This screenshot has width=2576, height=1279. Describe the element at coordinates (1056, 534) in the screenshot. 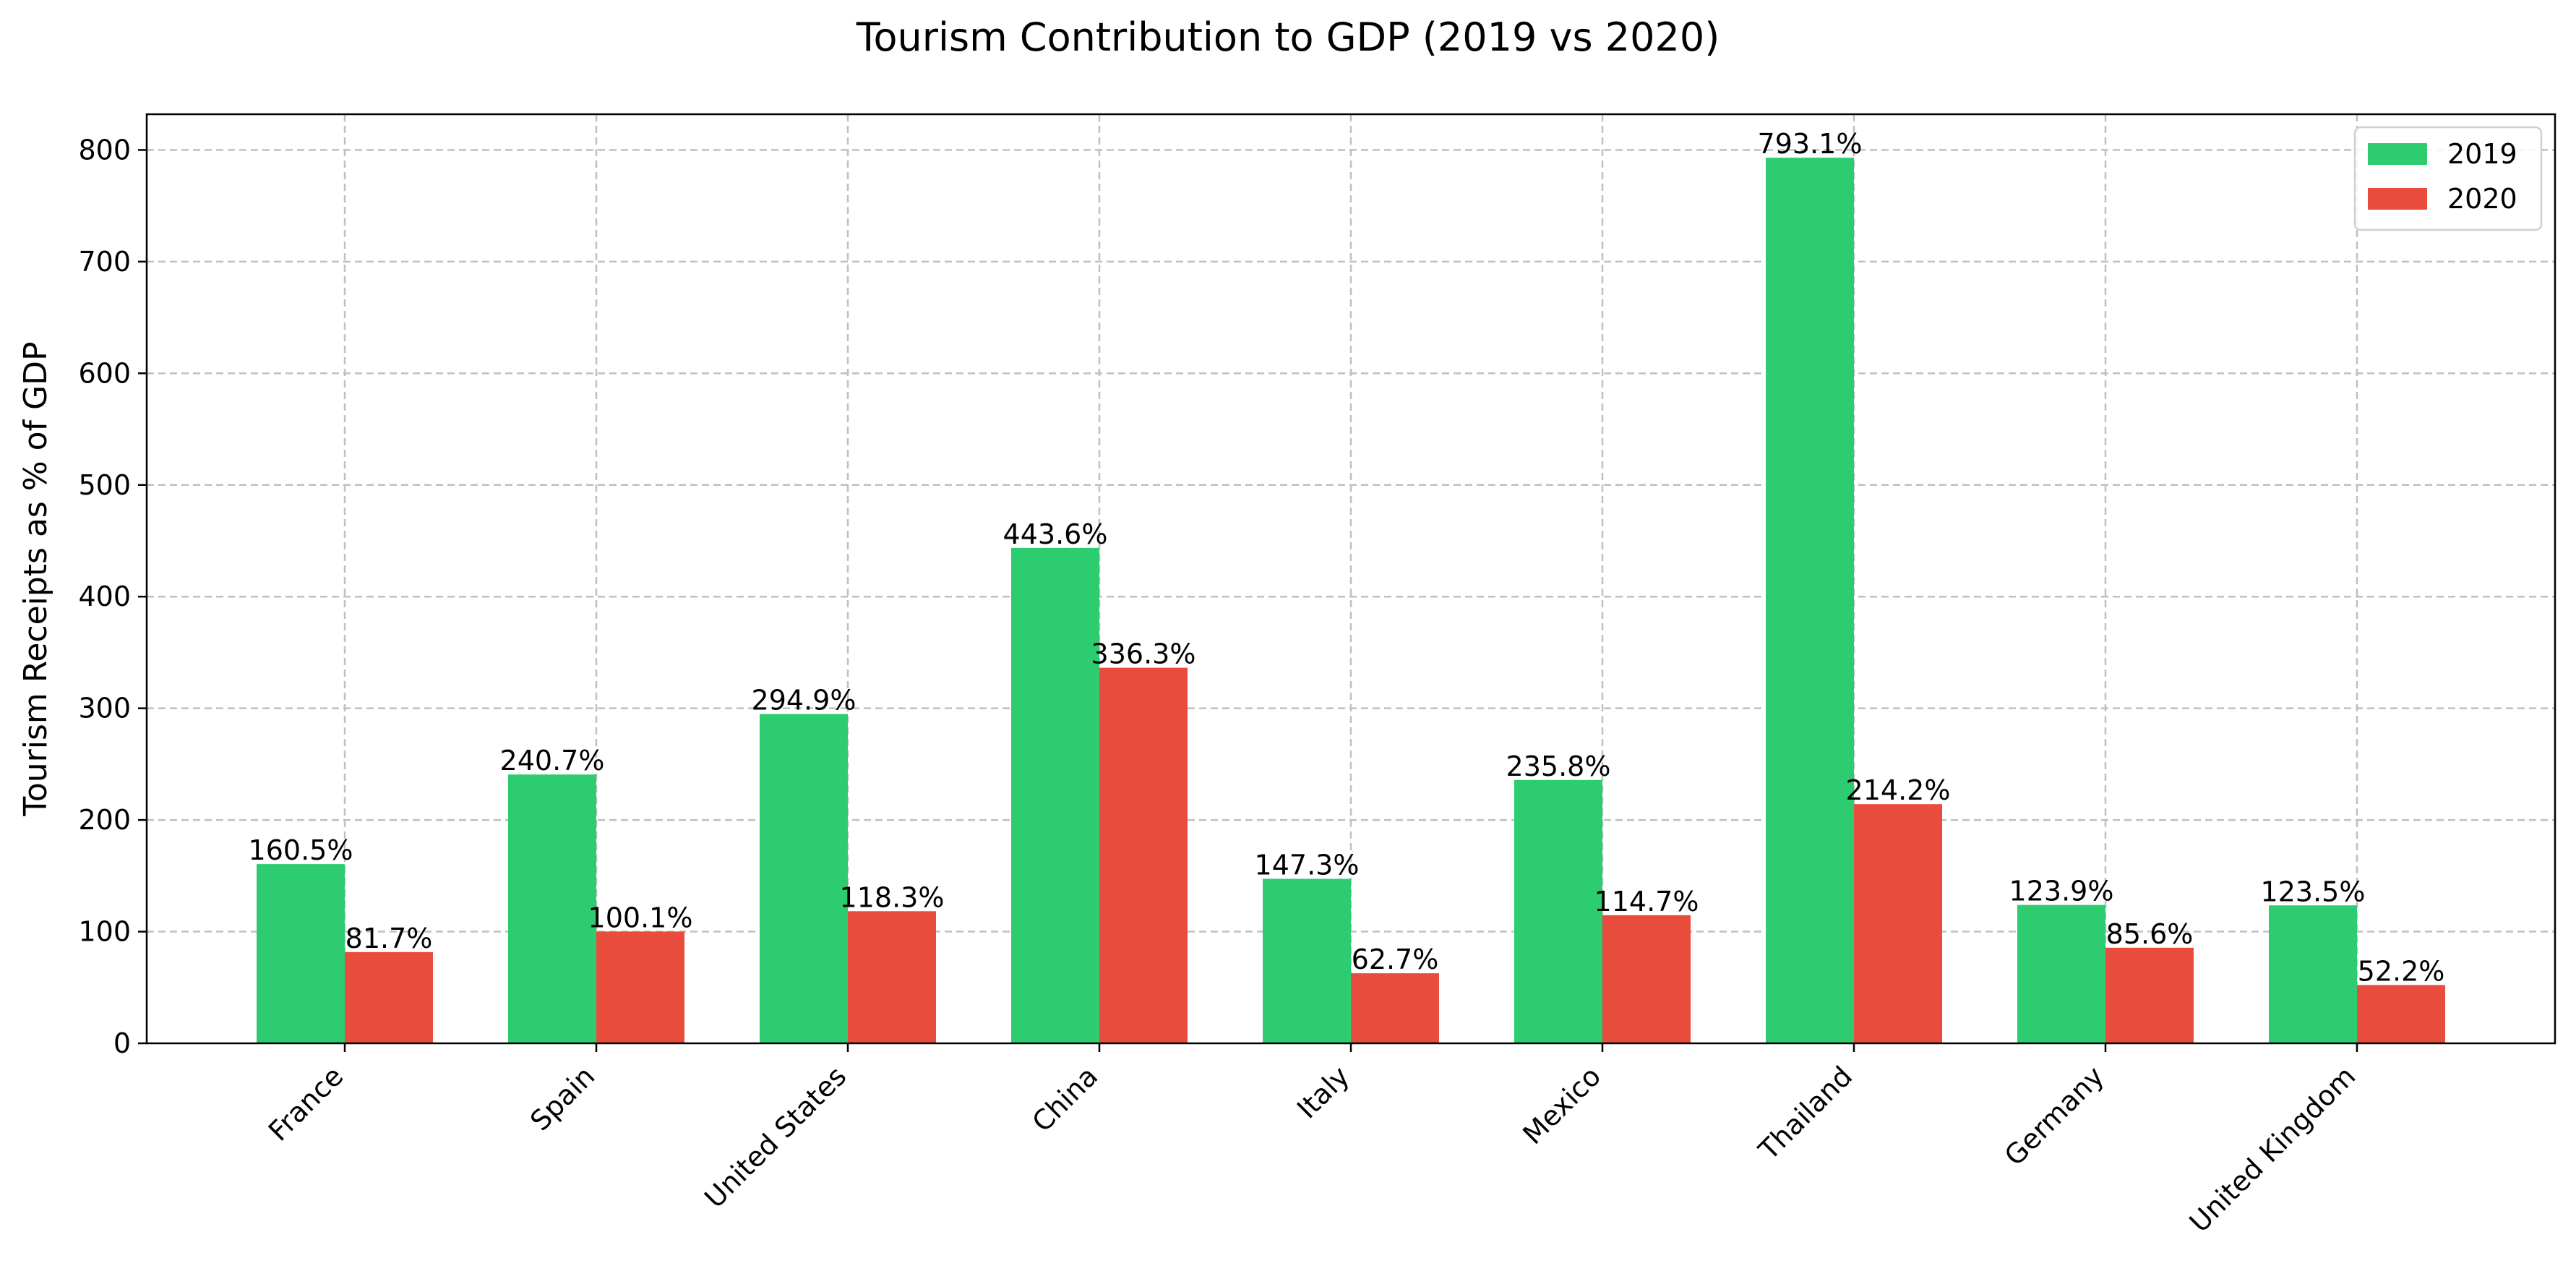

I see `data-label: 443.6%` at that location.